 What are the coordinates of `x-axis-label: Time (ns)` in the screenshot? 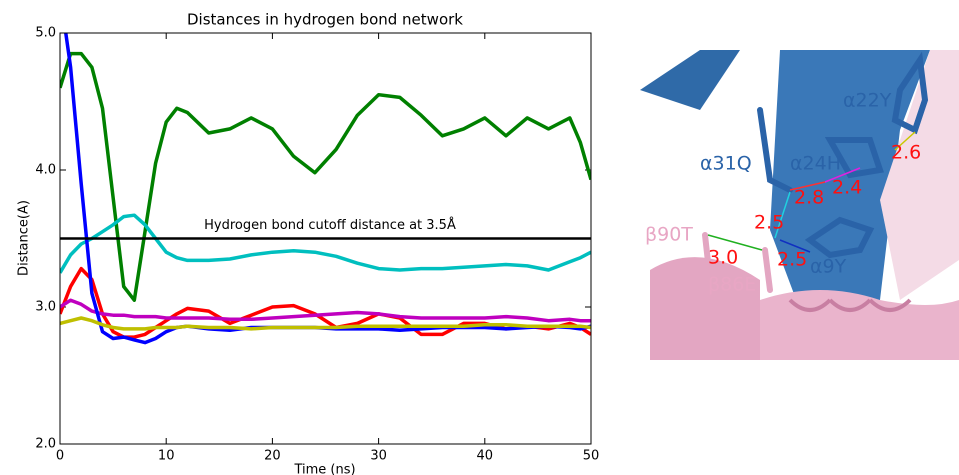 It's located at (324, 469).